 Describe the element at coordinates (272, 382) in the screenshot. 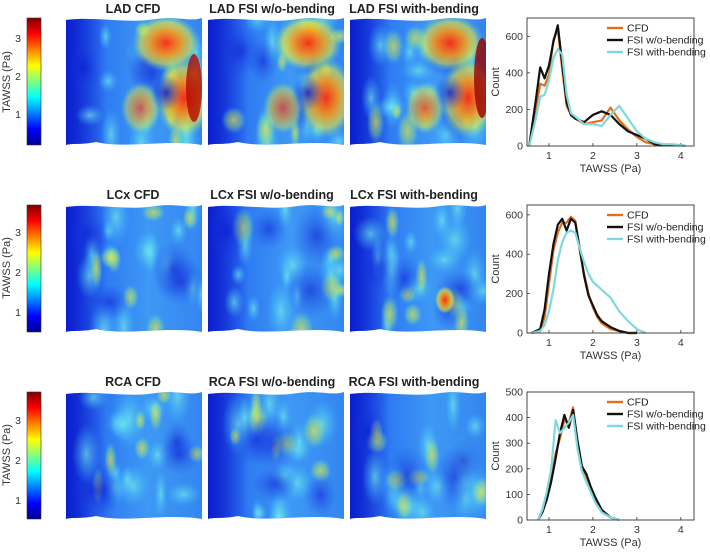

I see `subplot-title: RCA FSI w/o-bending` at that location.